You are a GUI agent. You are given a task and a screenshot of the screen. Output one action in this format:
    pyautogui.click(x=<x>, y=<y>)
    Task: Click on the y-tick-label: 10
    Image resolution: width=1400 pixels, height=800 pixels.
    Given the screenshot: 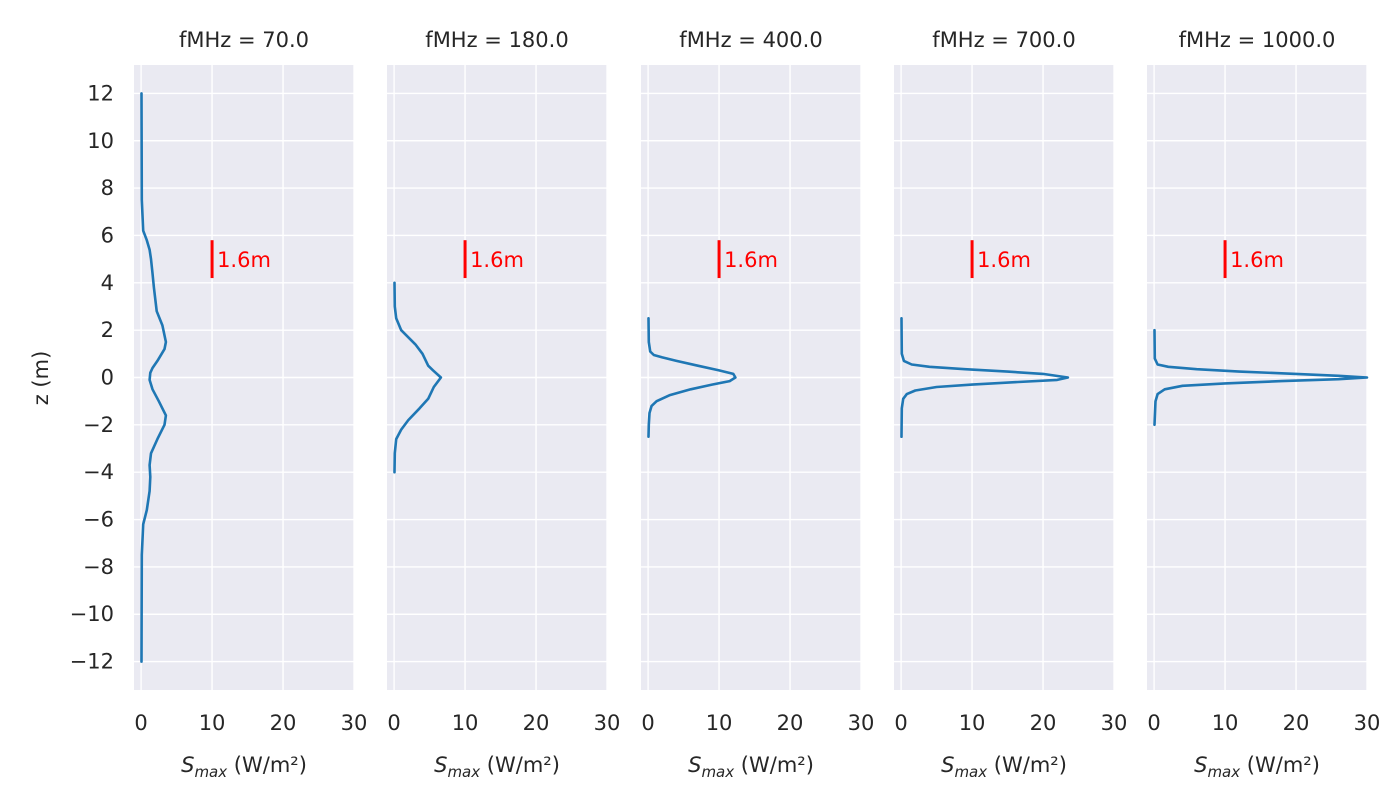 What is the action you would take?
    pyautogui.click(x=100, y=141)
    